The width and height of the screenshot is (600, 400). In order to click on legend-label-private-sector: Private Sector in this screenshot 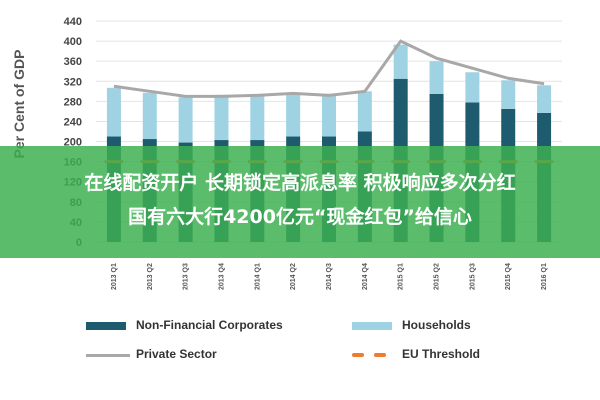, I will do `click(176, 354)`.